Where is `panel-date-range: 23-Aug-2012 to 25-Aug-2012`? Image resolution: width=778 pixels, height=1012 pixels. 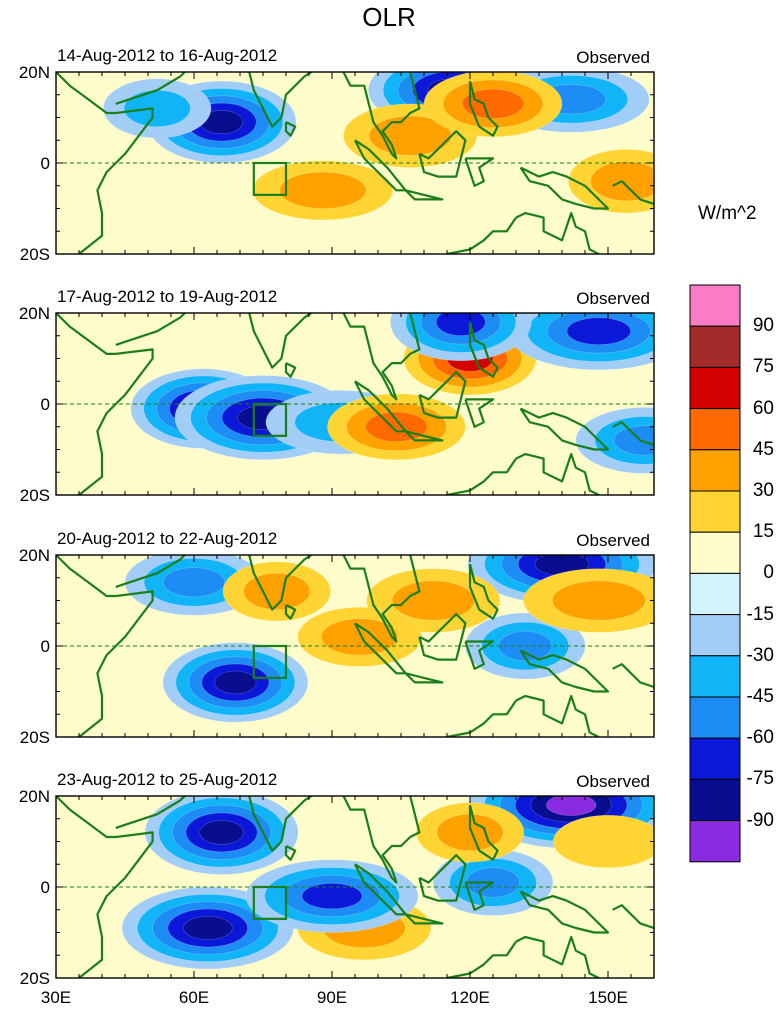 panel-date-range: 23-Aug-2012 to 25-Aug-2012 is located at coordinates (167, 779).